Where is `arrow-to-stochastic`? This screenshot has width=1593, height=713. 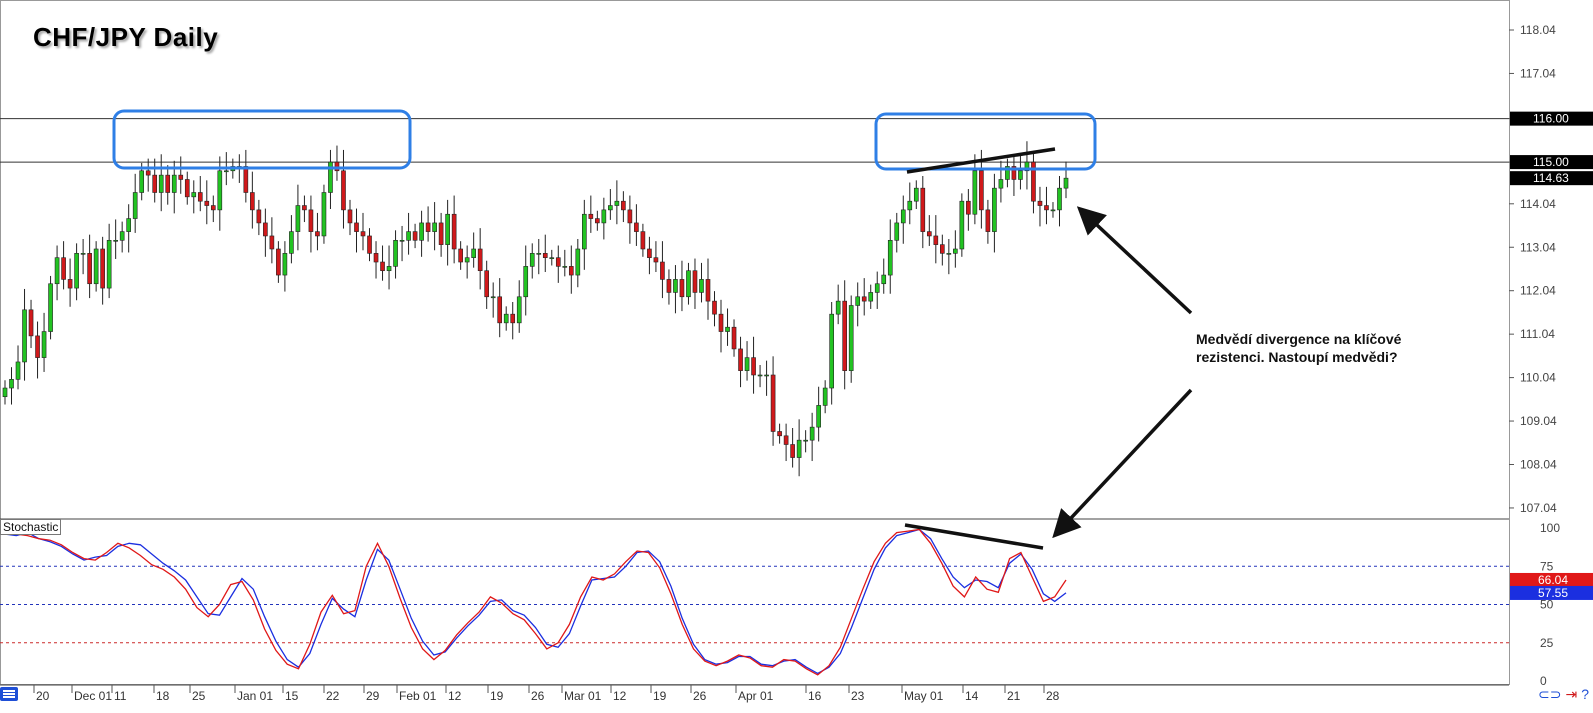 arrow-to-stochastic is located at coordinates (1122, 463).